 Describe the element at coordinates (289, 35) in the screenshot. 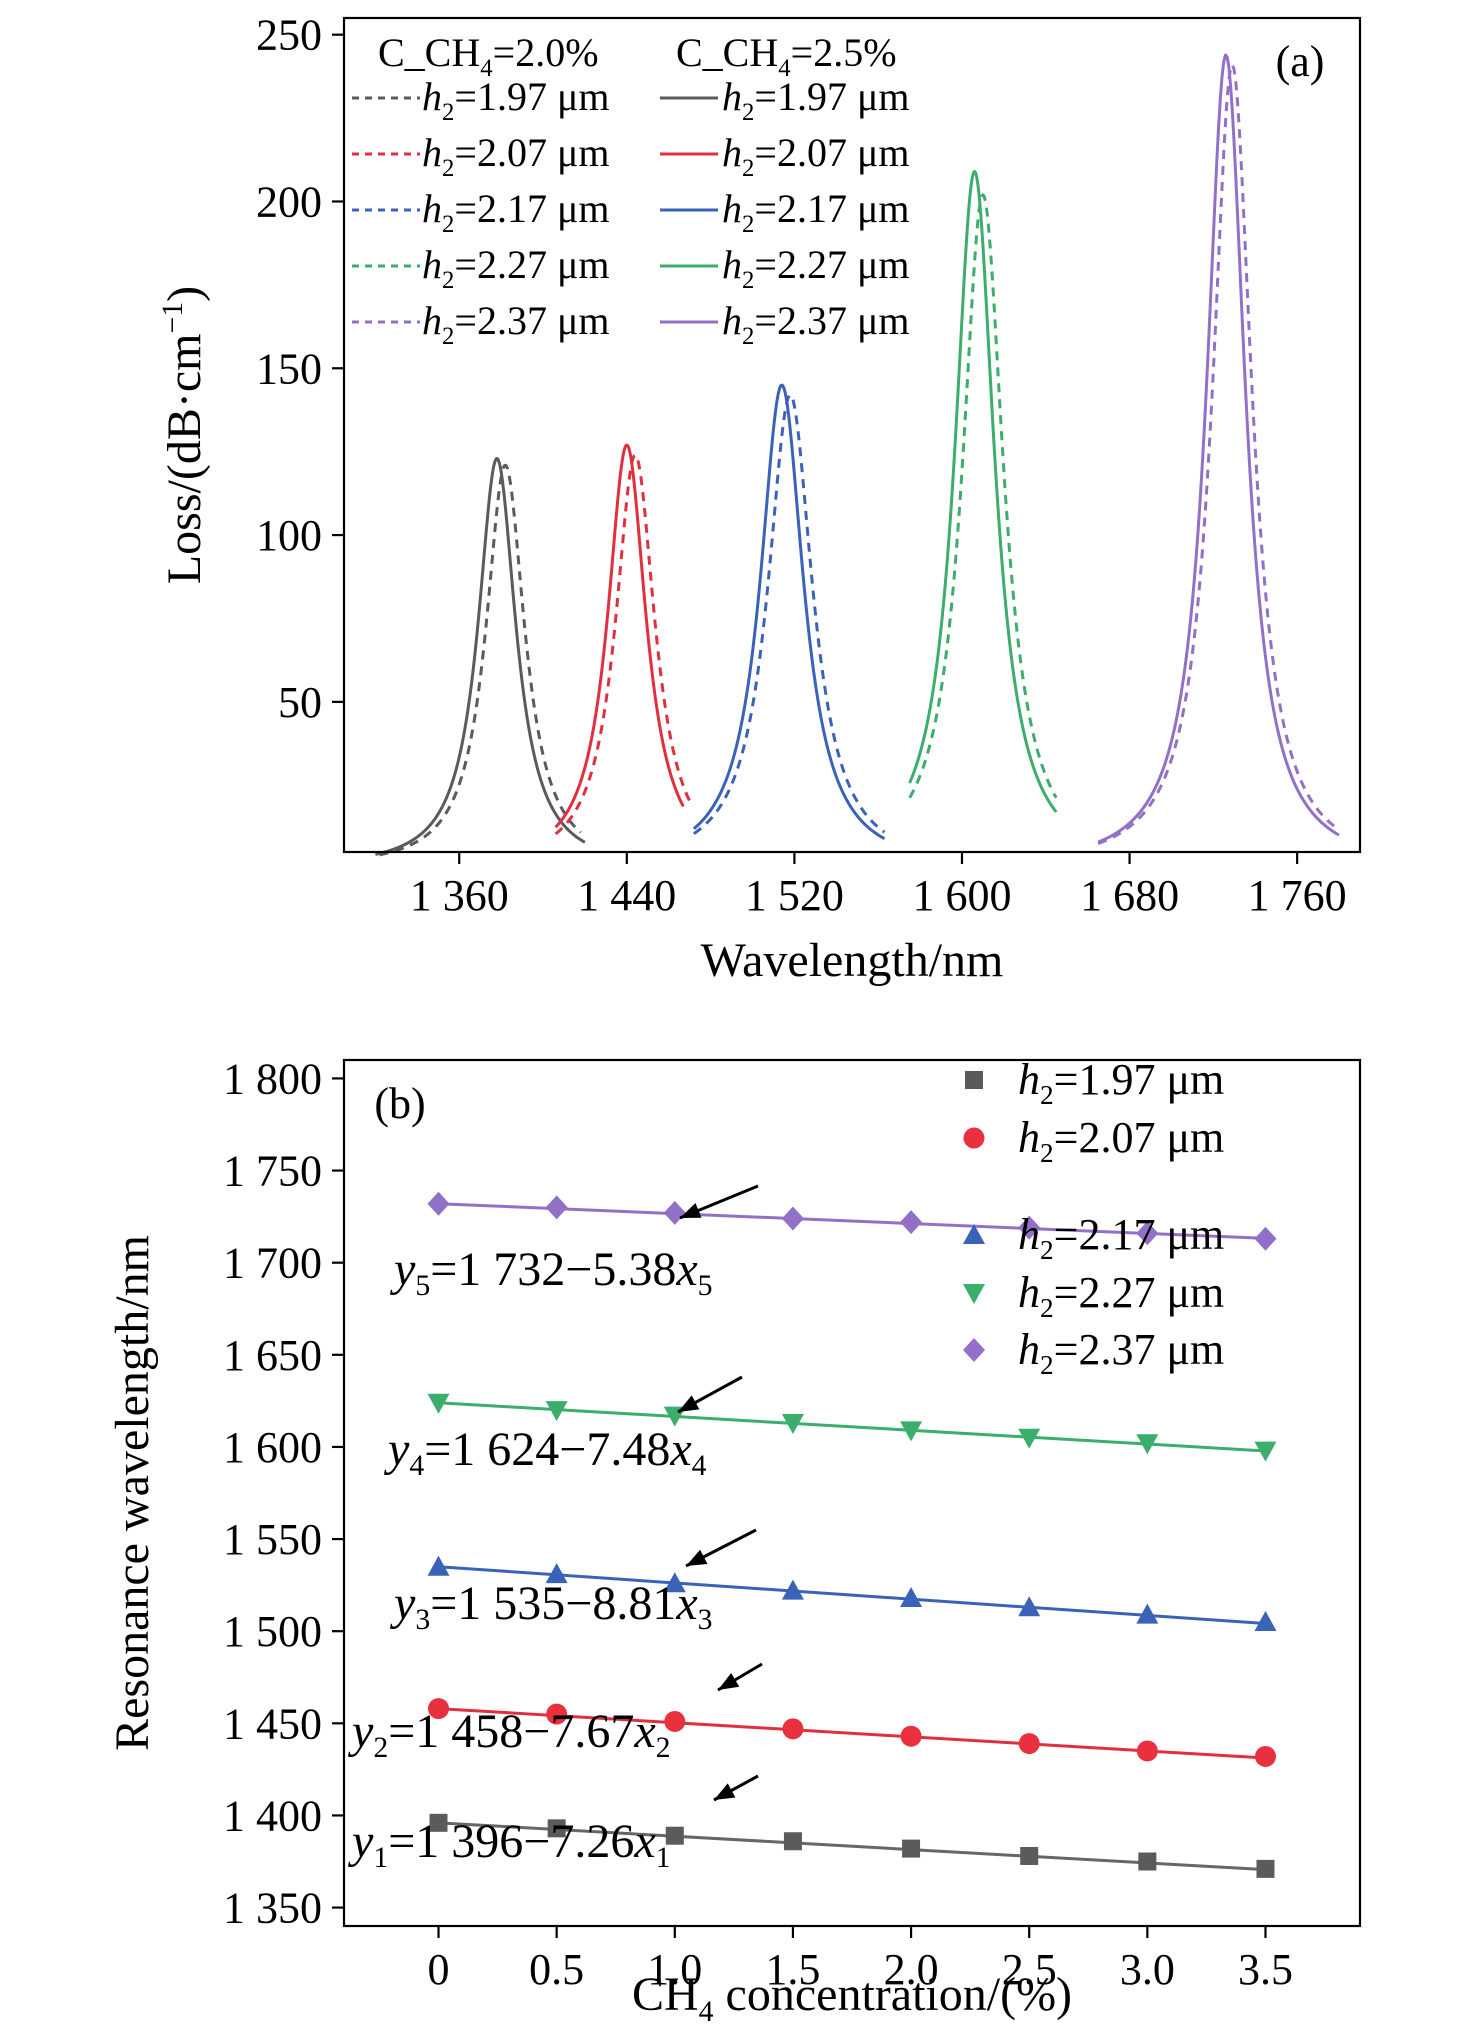

I see `panel-a-ytick-label: 250` at that location.